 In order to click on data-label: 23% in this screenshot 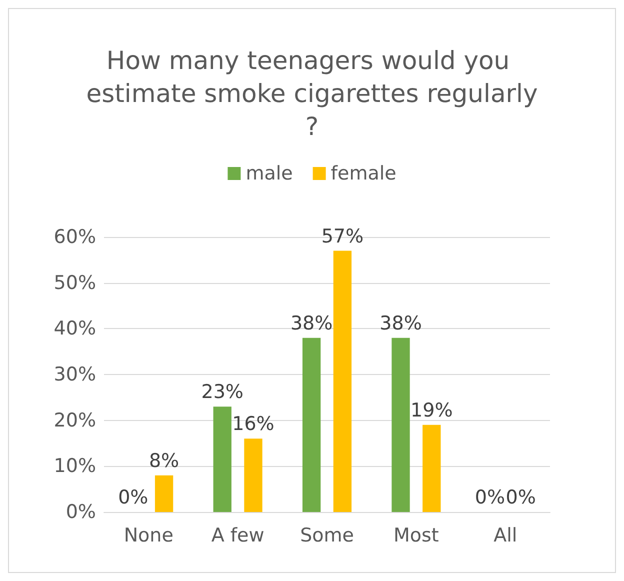, I will do `click(222, 392)`.